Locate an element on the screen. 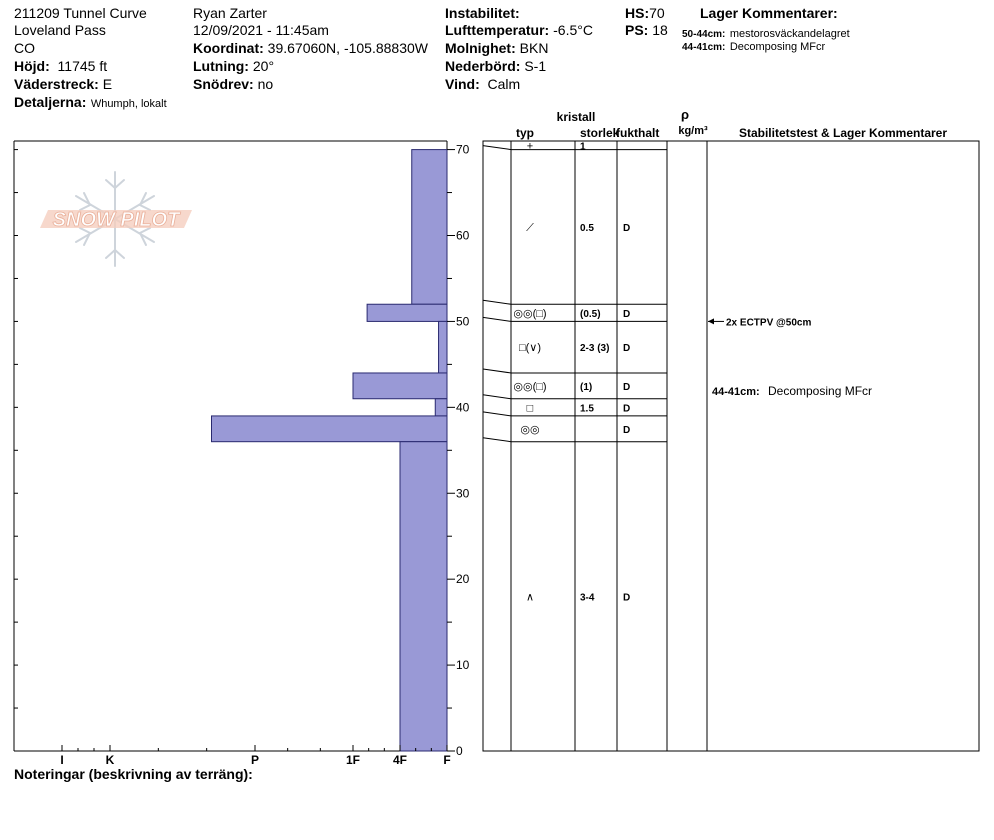 Image resolution: width=994 pixels, height=840 pixels. hardness-label-F: F is located at coordinates (446, 760).